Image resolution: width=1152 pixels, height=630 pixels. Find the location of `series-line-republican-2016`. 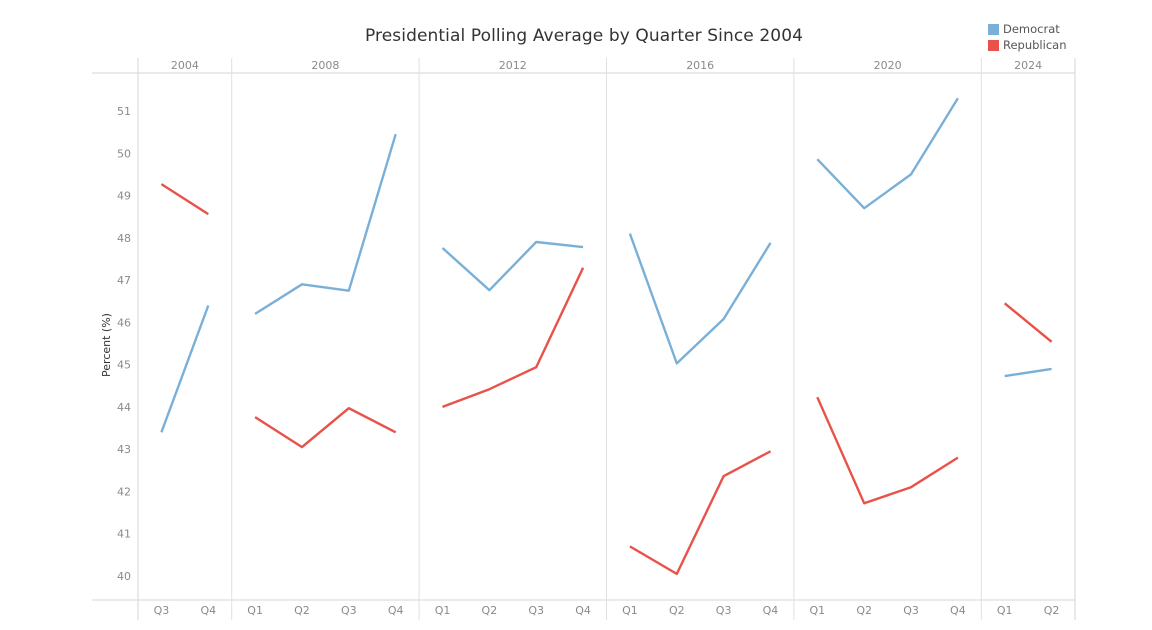

series-line-republican-2016 is located at coordinates (700, 513).